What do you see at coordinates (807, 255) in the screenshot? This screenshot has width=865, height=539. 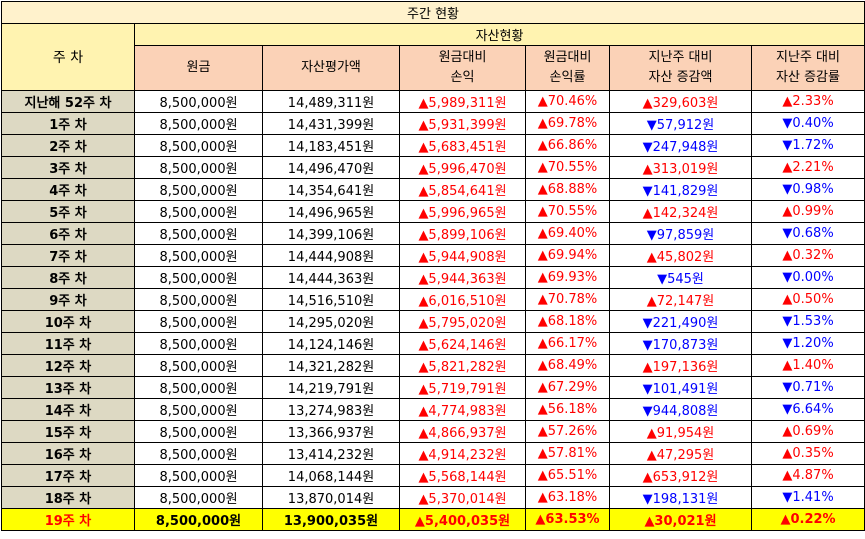 I see `wow-rate-cell: ▲0.32%` at bounding box center [807, 255].